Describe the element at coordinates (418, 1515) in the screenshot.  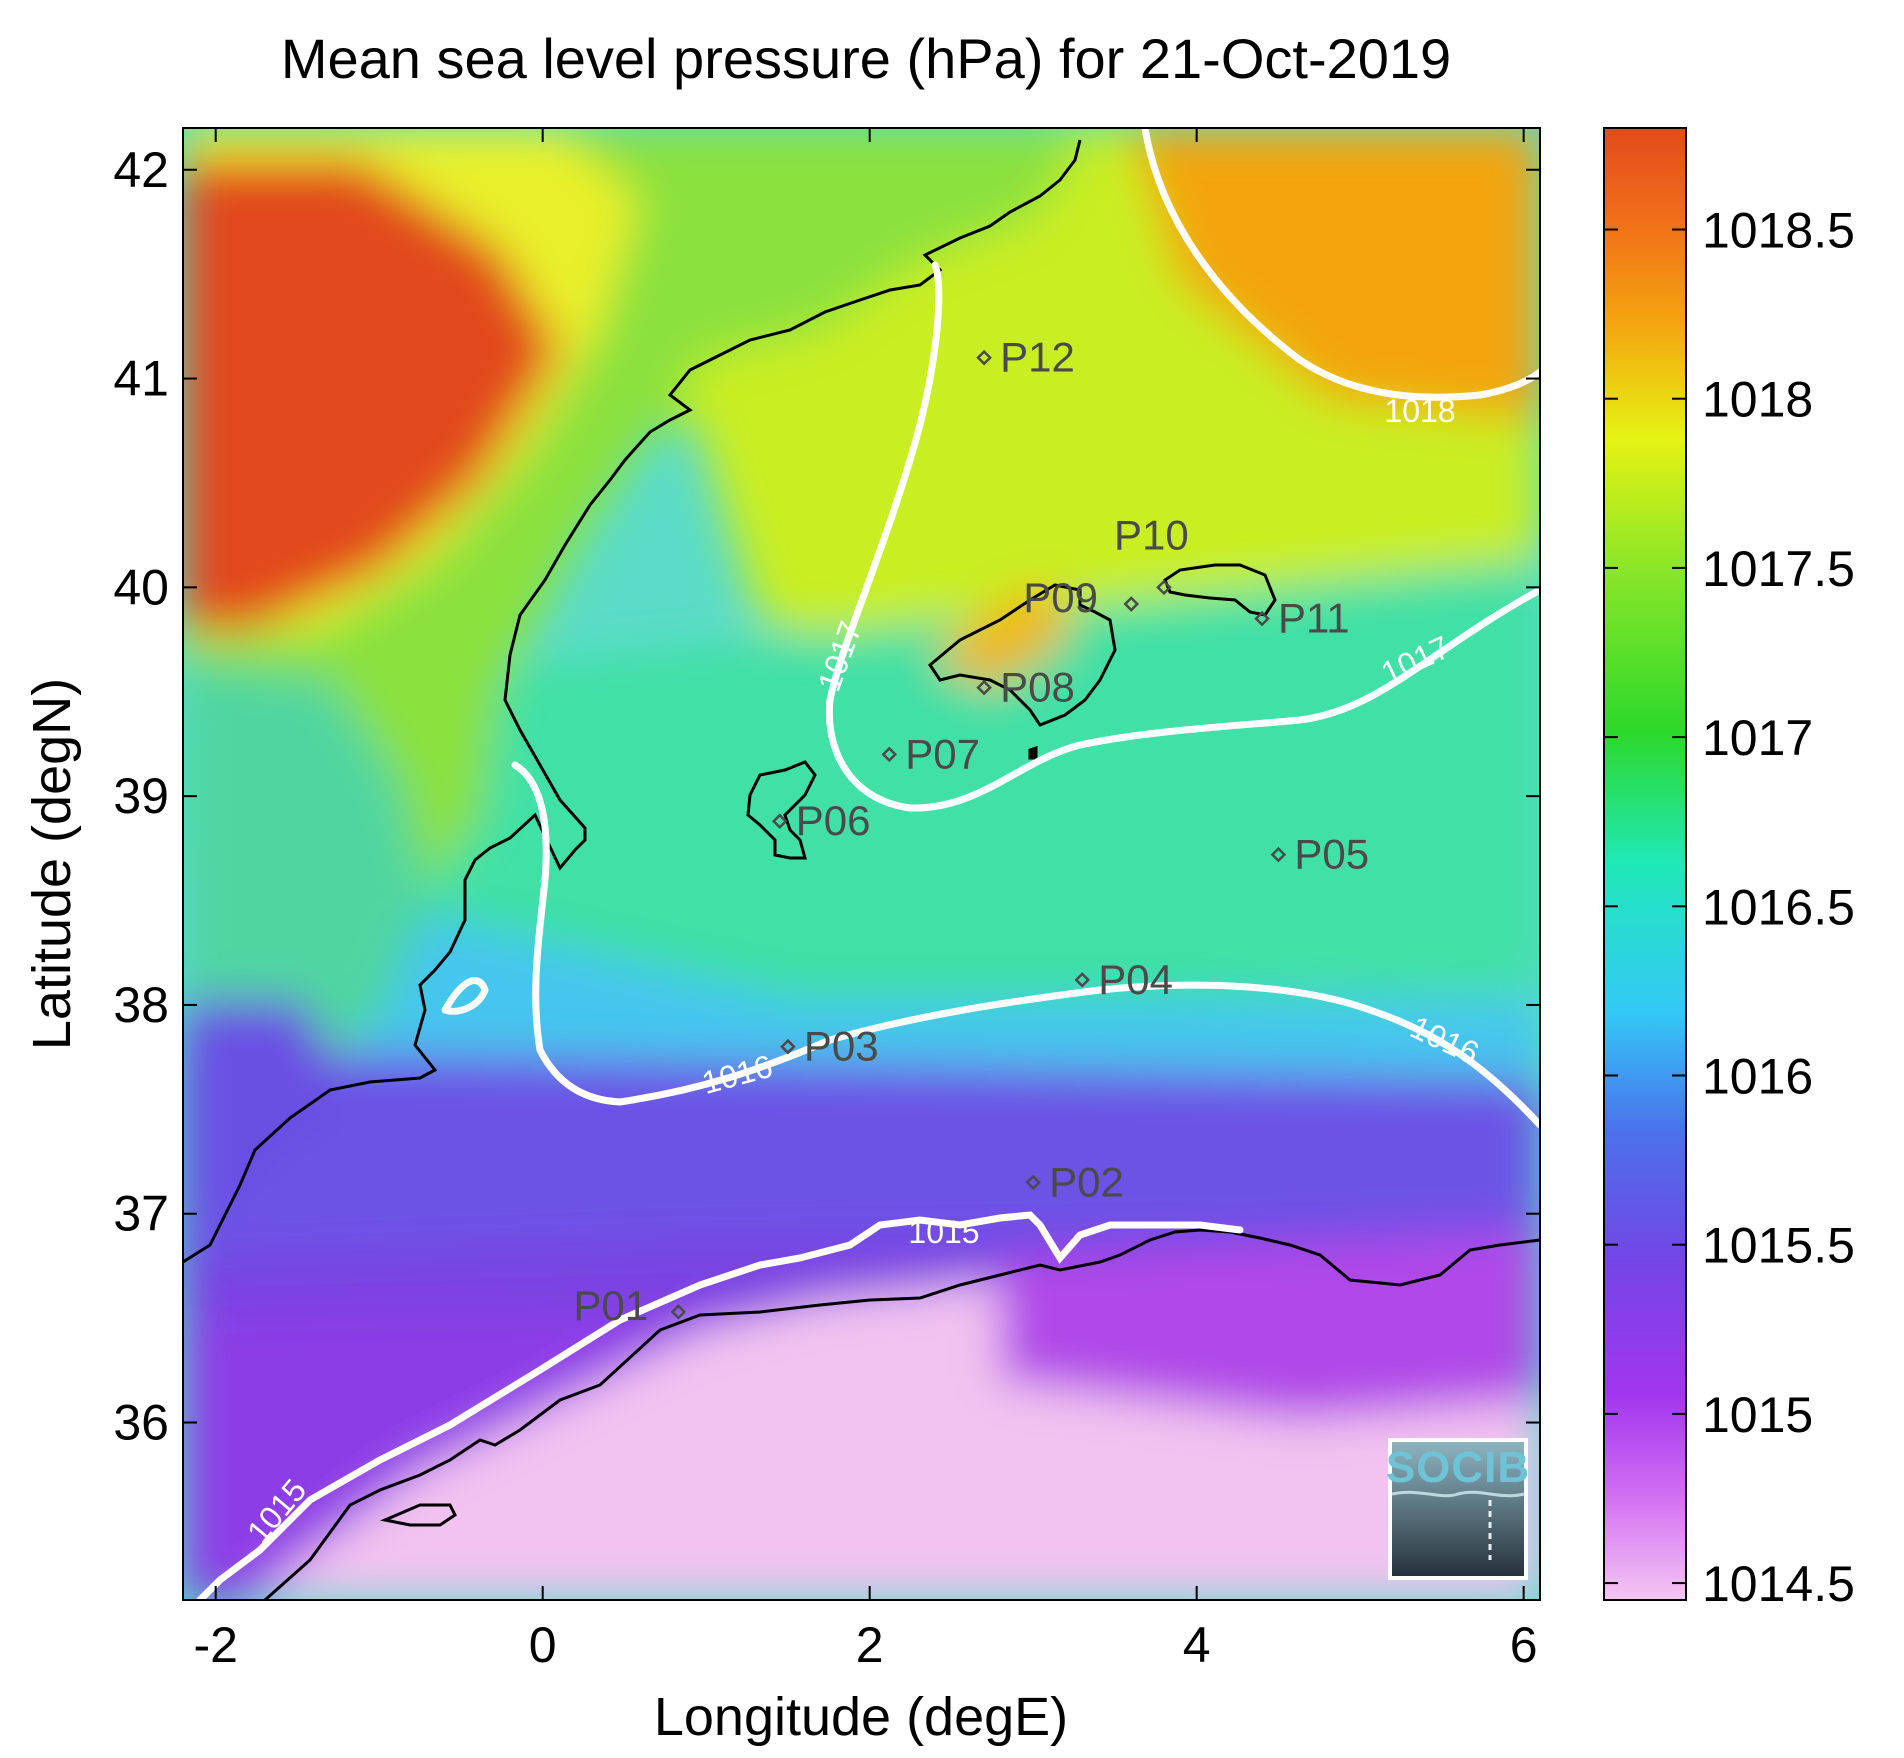
I see `alboran-island` at that location.